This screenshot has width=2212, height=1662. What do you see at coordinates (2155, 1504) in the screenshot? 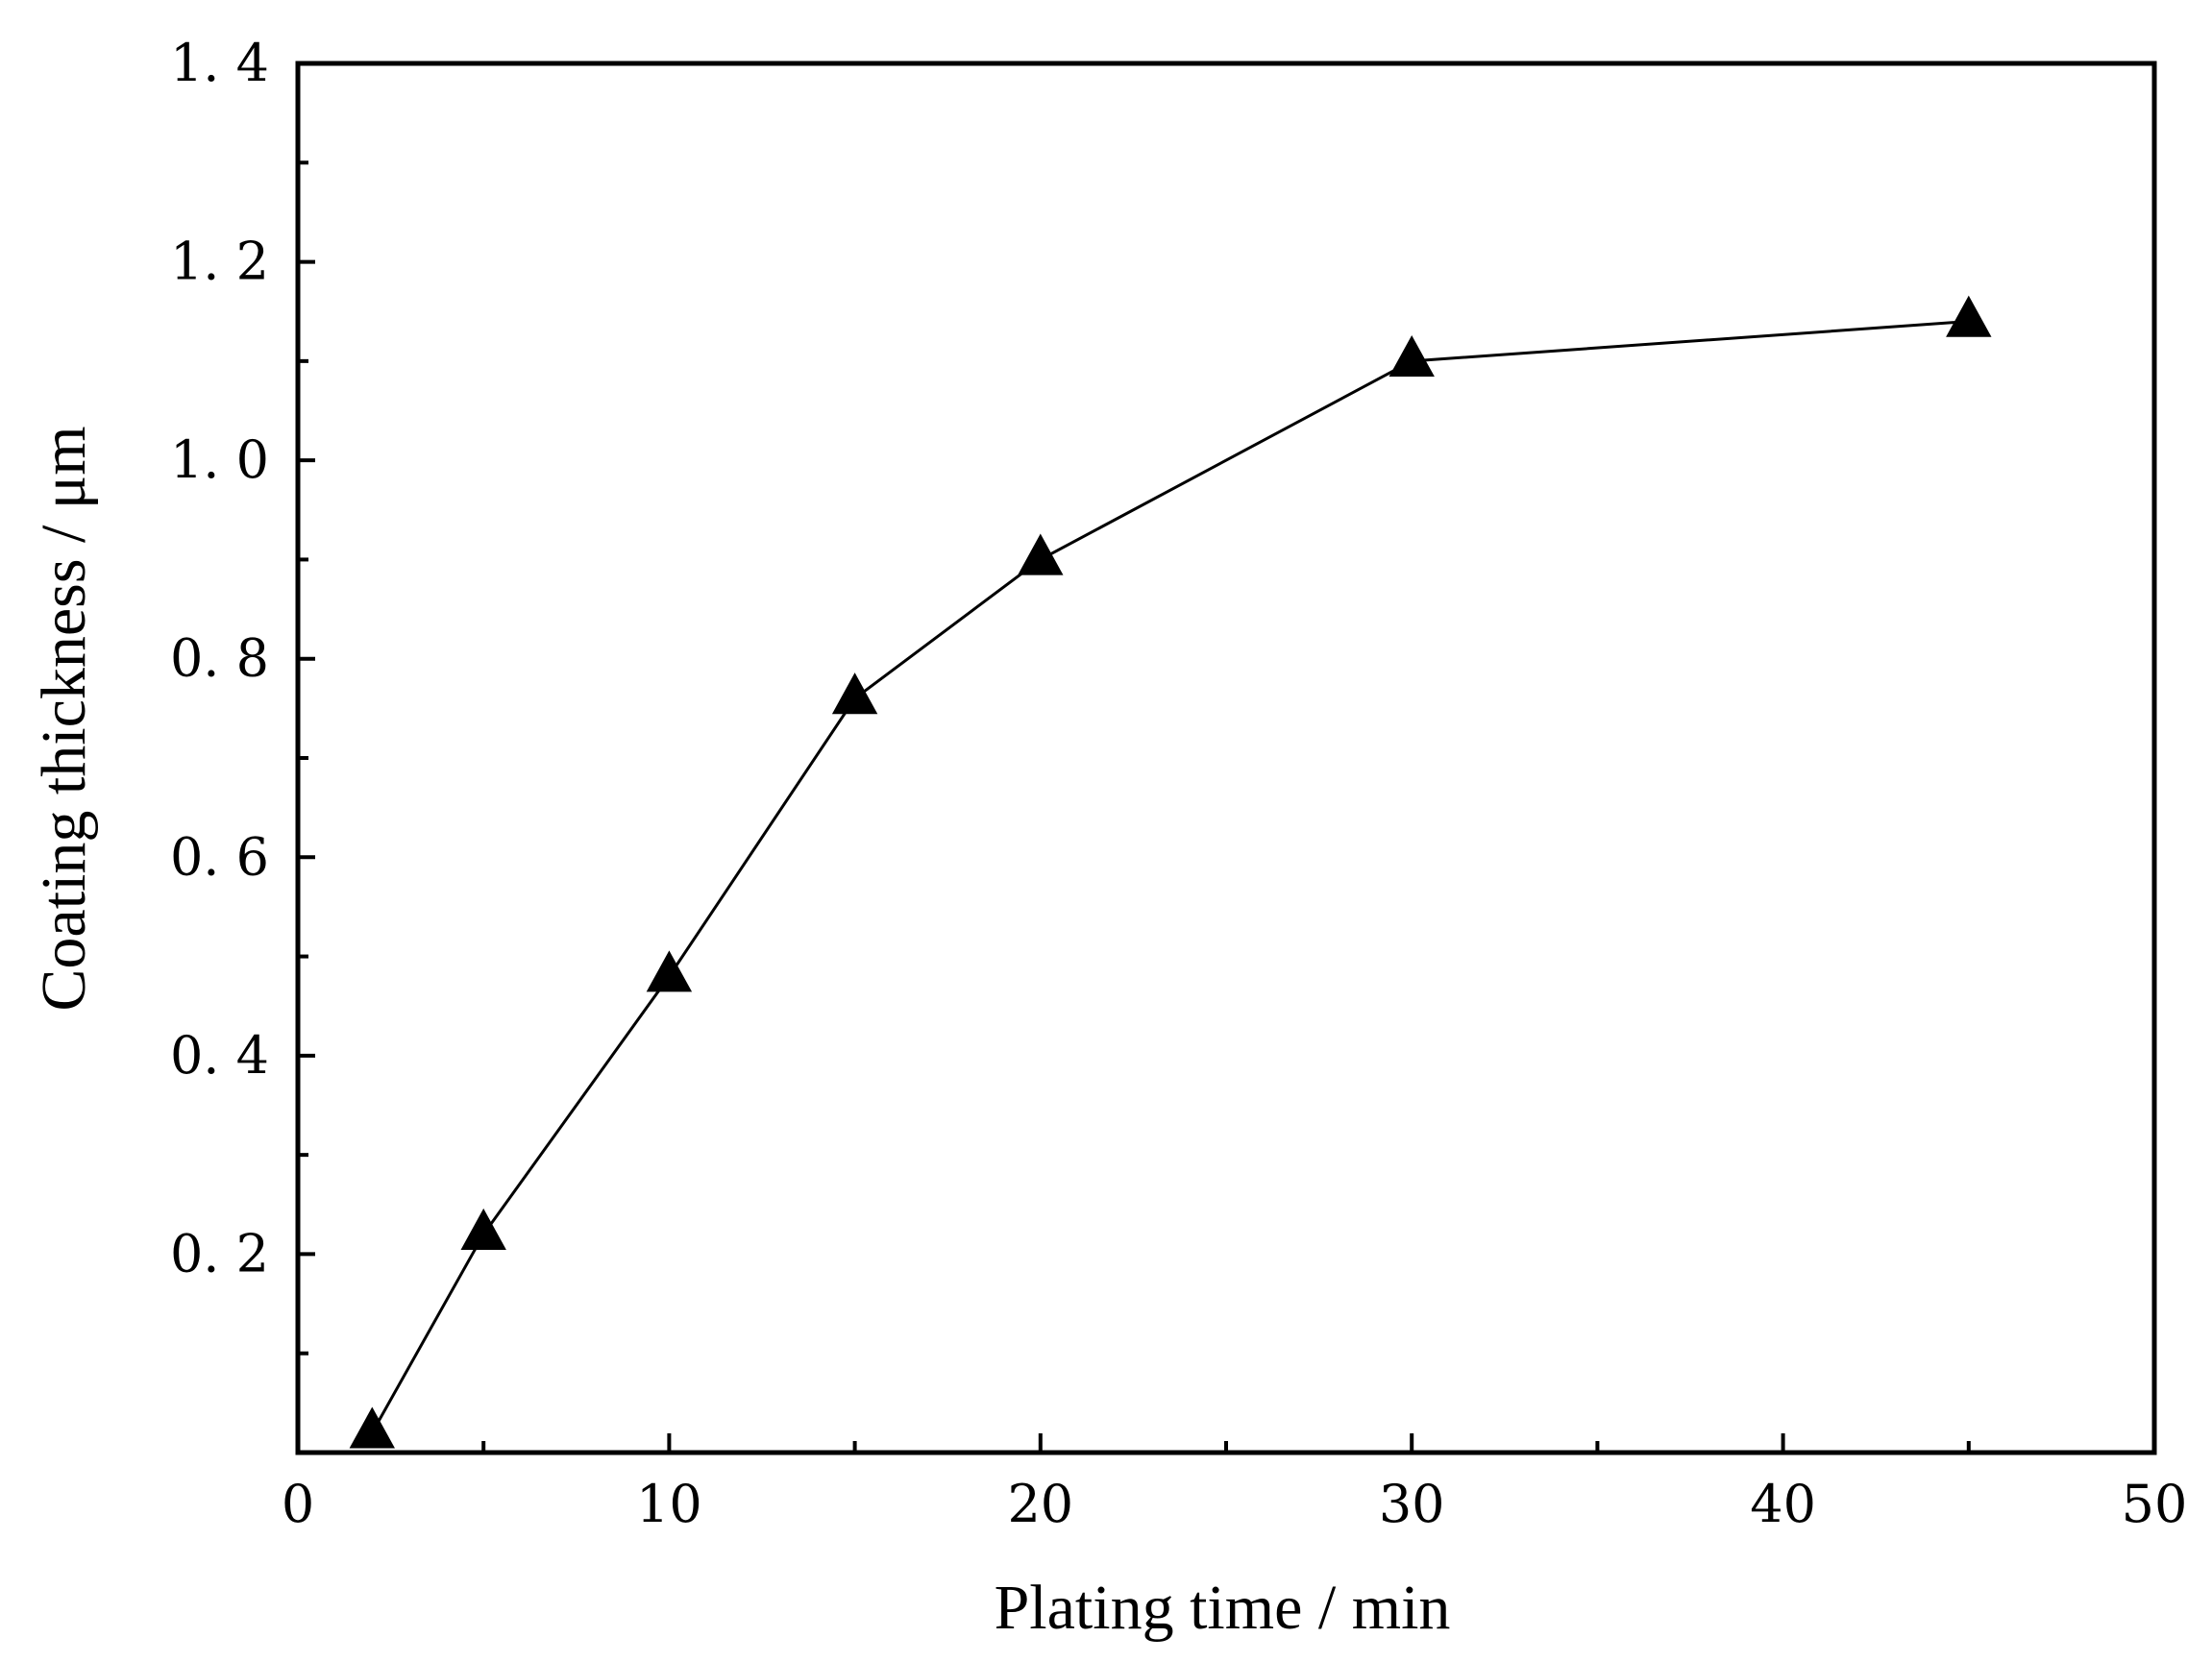
I see `x-tick-label: 50` at bounding box center [2155, 1504].